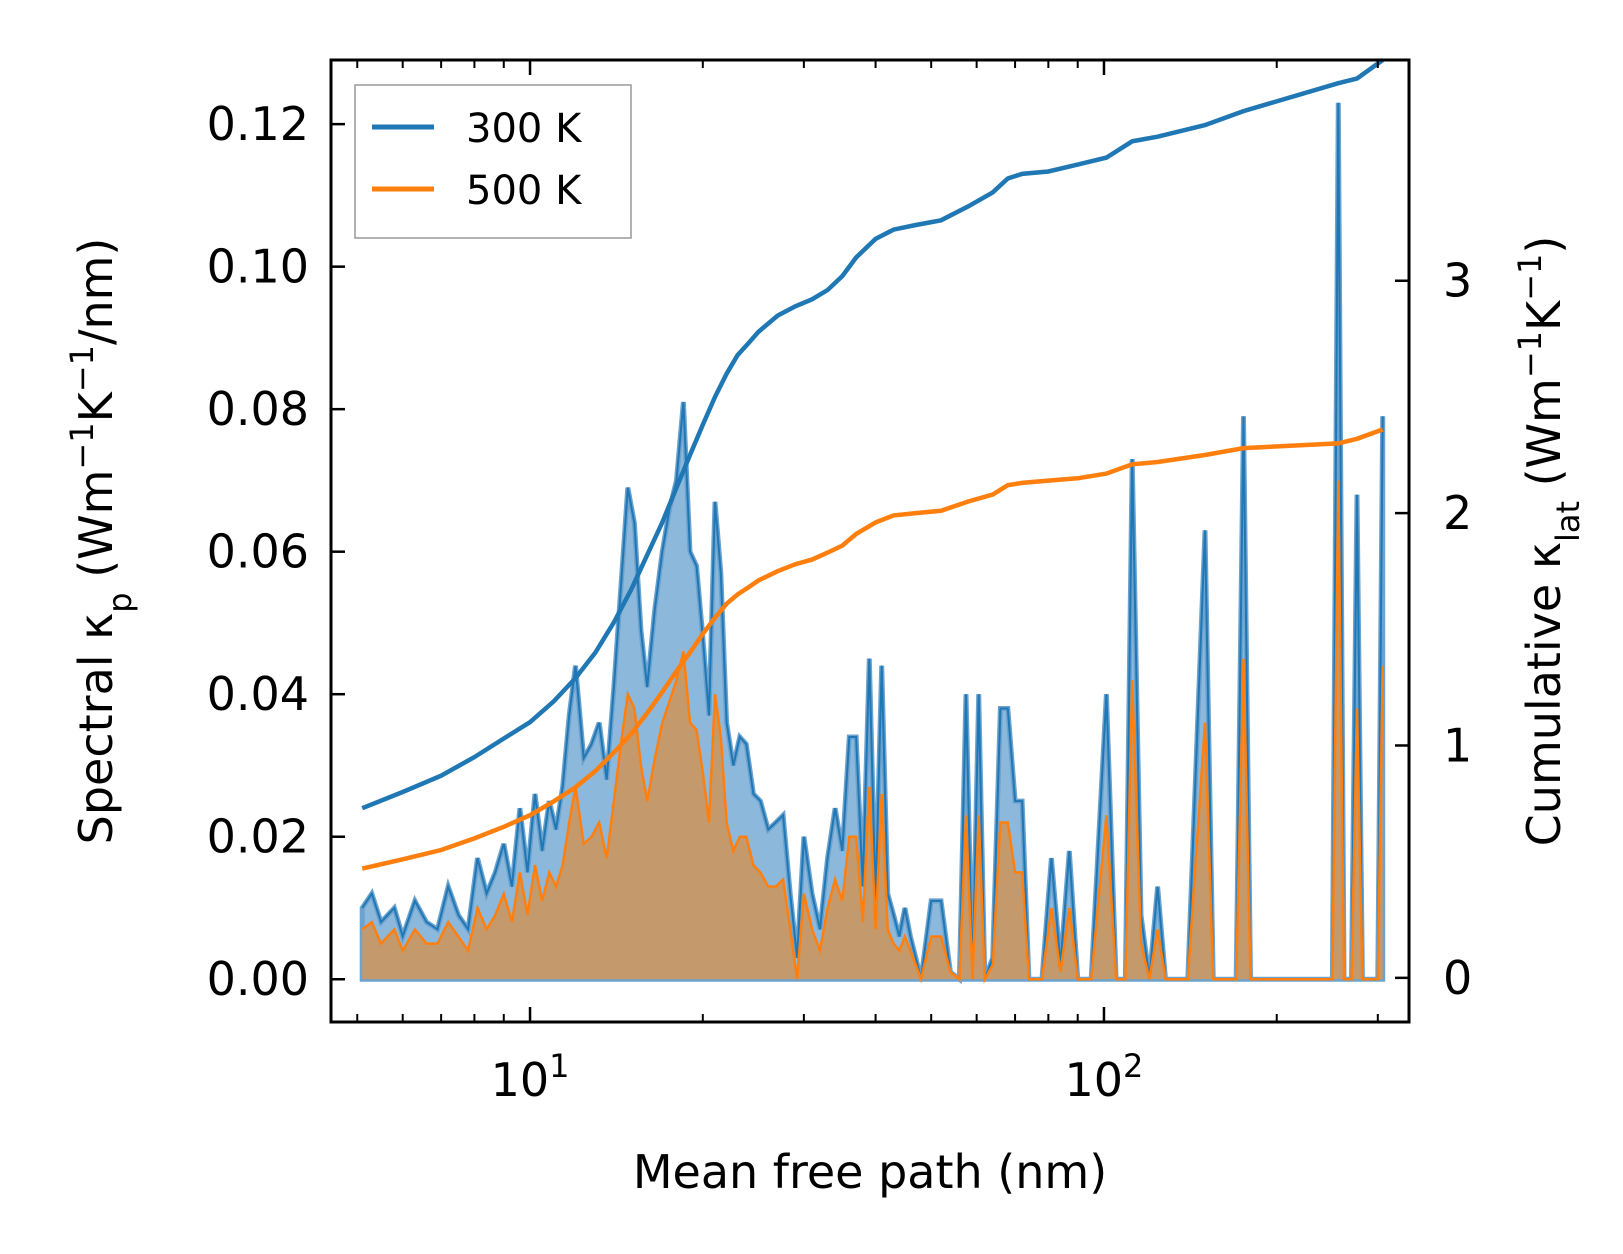  I want to click on x-axis-title: Mean free path (nm), so click(870, 1172).